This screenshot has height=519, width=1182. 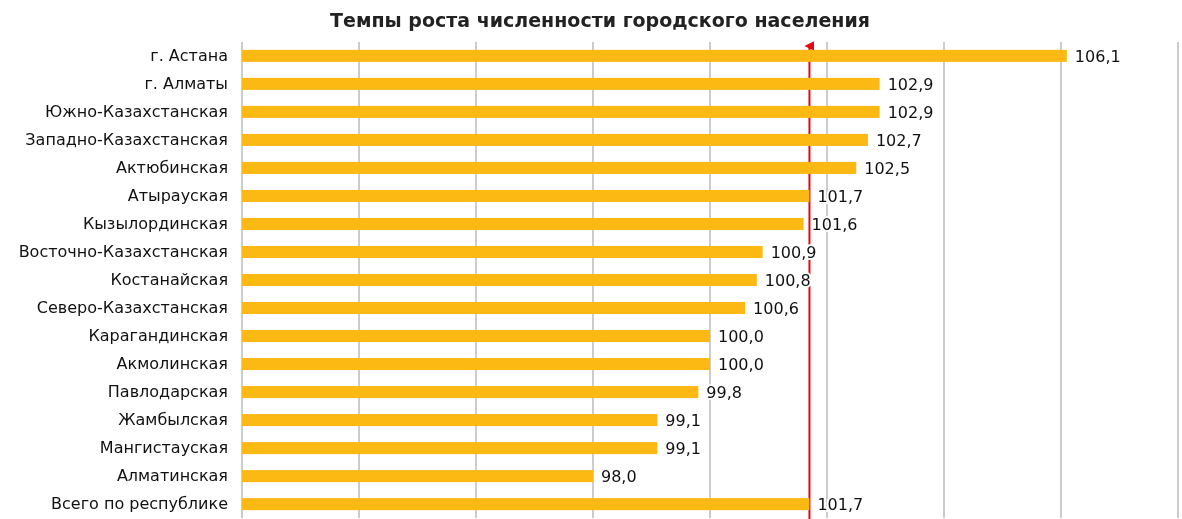 What do you see at coordinates (126, 140) in the screenshot?
I see `y-tick-label: Западно-Казахстанская` at bounding box center [126, 140].